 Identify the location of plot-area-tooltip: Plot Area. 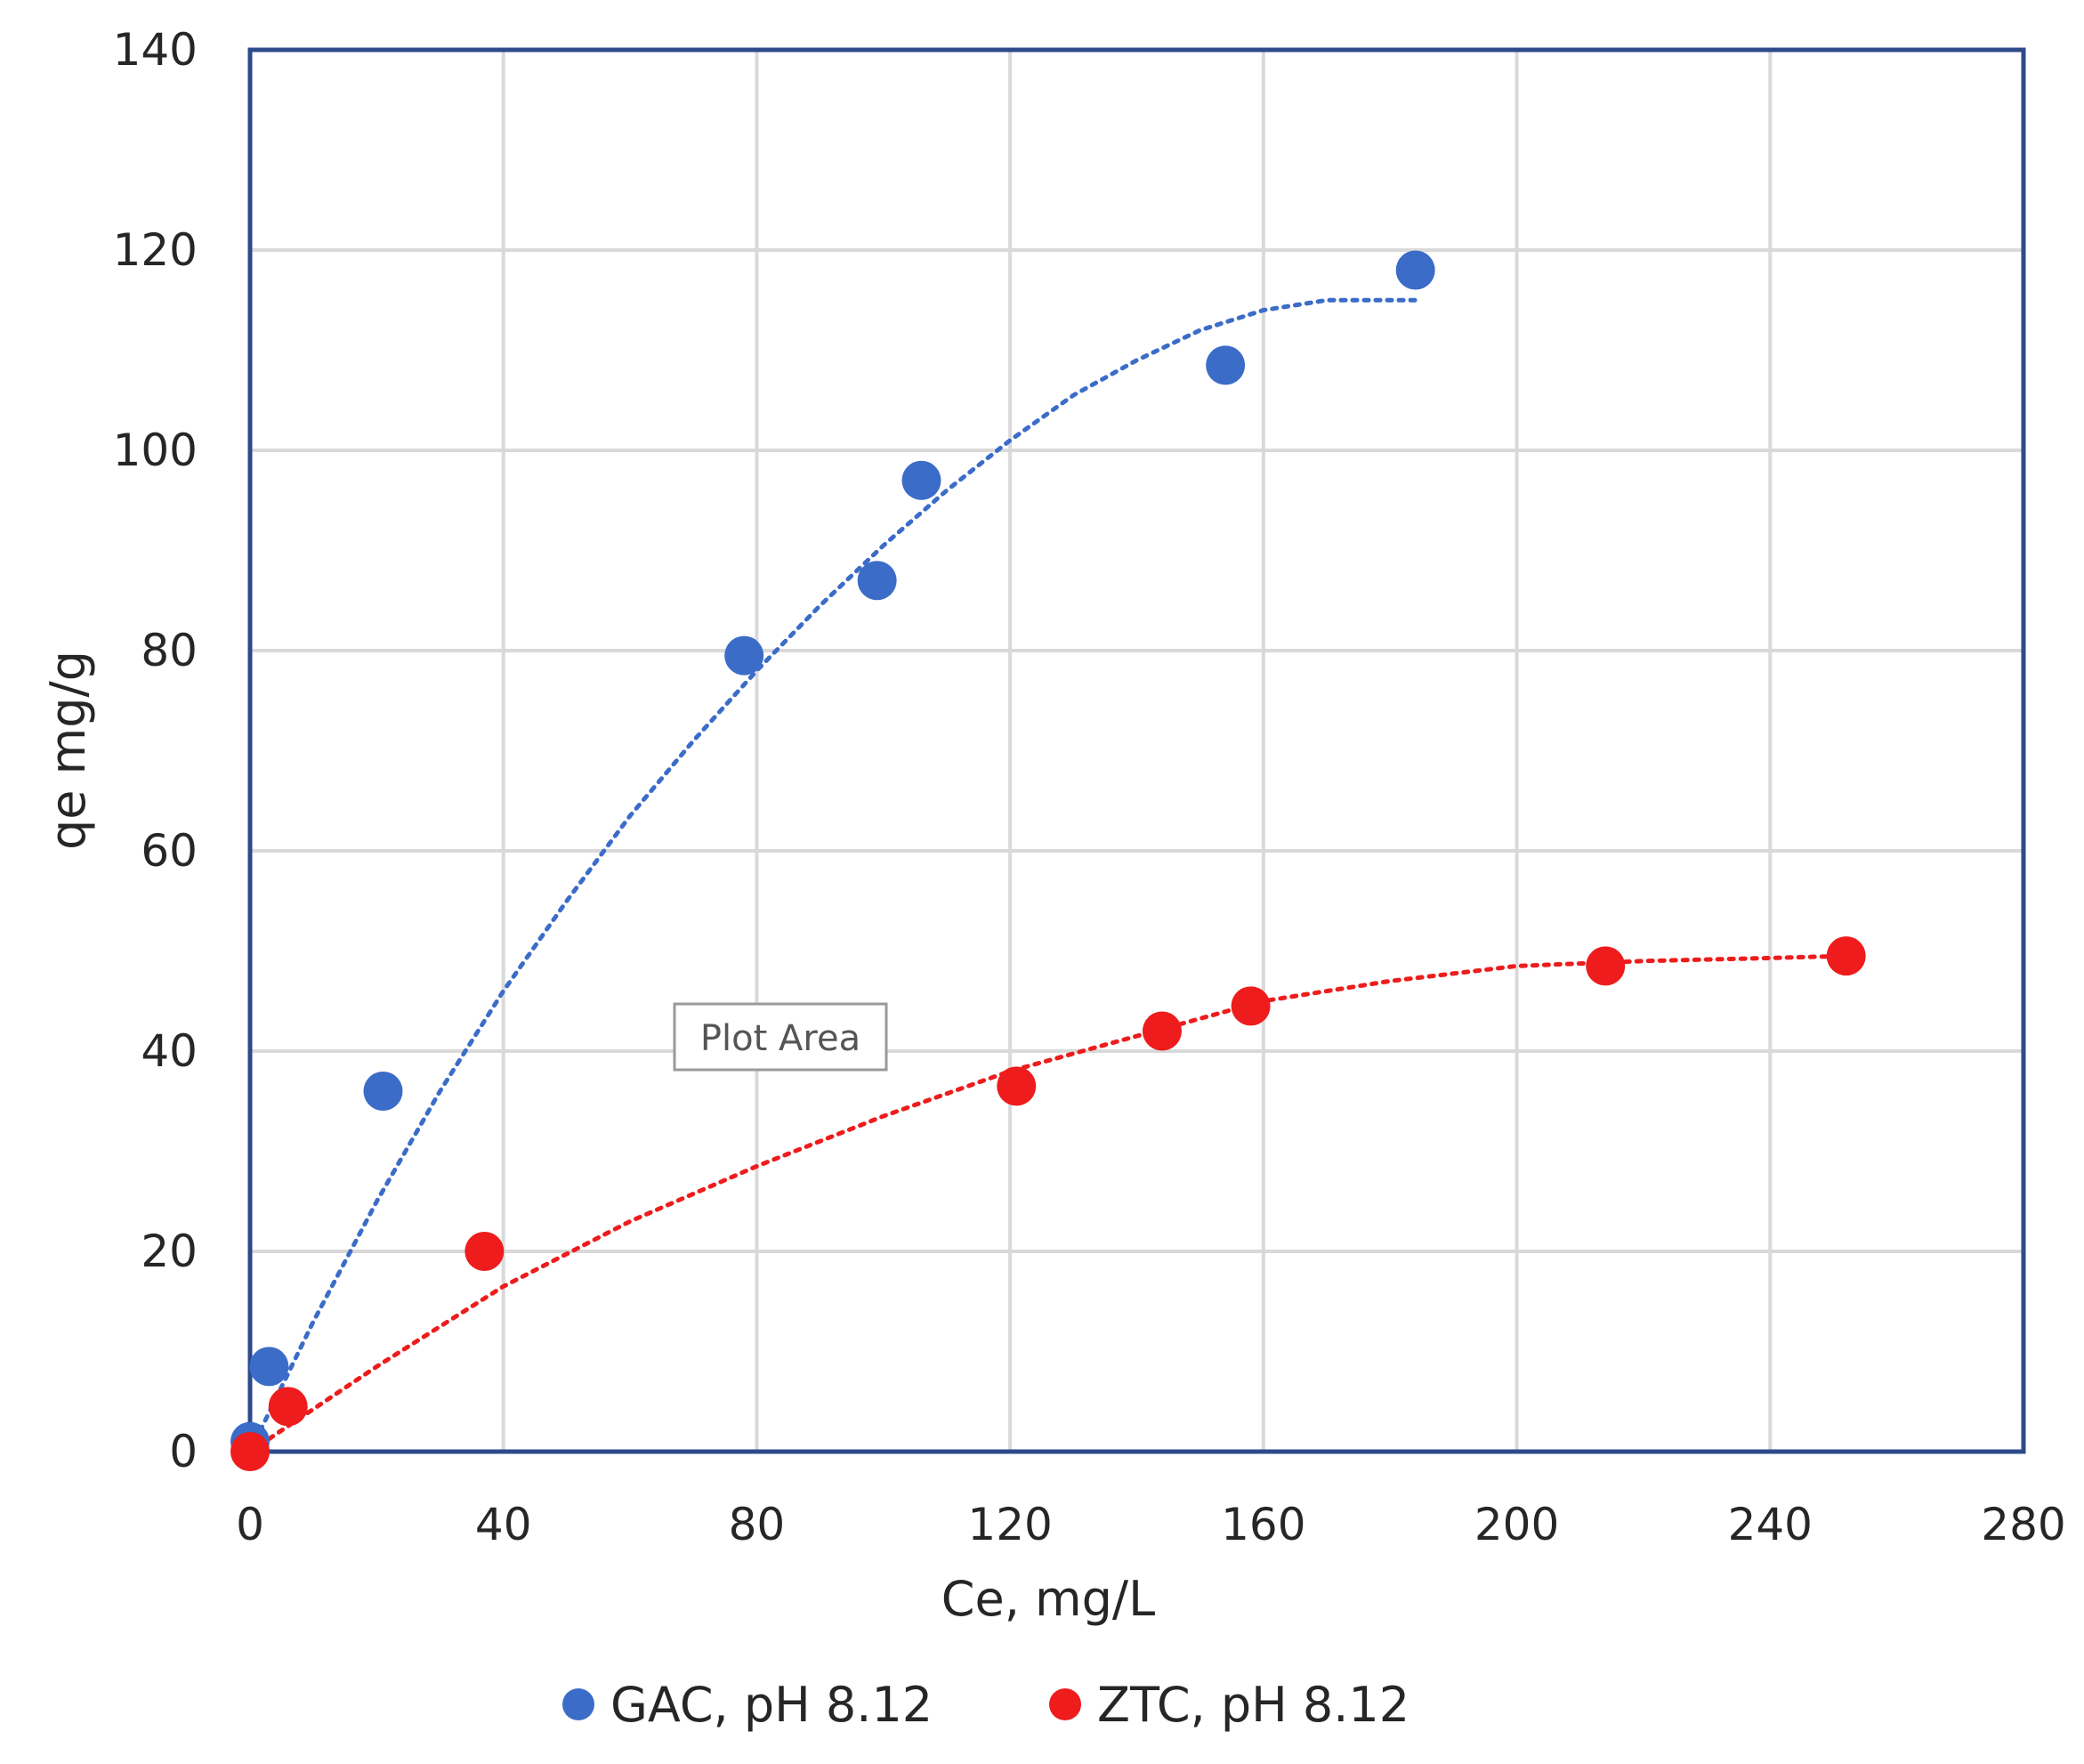
(780, 1037).